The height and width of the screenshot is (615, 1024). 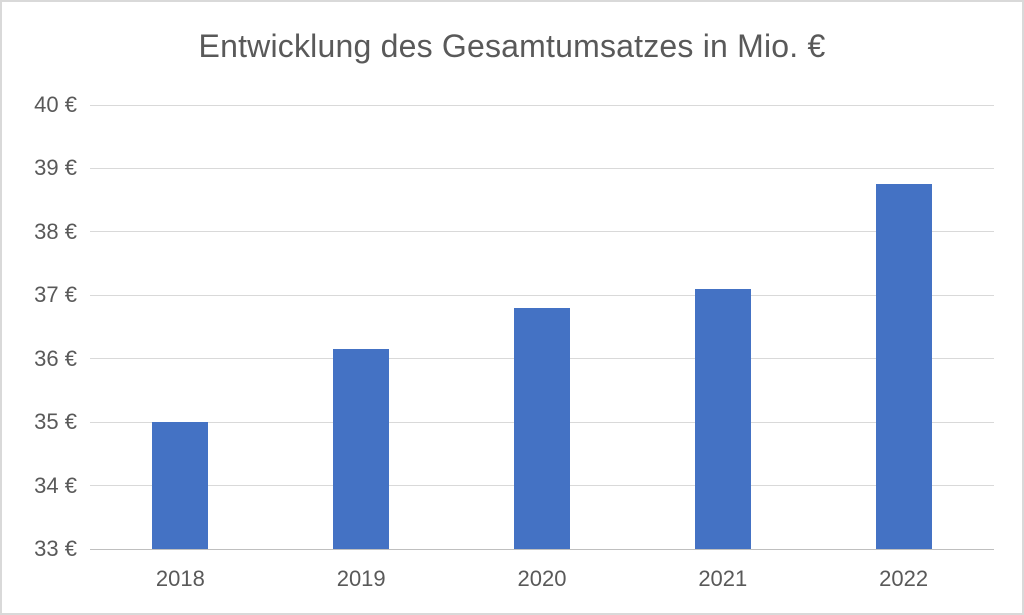 What do you see at coordinates (55, 104) in the screenshot?
I see `y-axis-tick-label: 40 €` at bounding box center [55, 104].